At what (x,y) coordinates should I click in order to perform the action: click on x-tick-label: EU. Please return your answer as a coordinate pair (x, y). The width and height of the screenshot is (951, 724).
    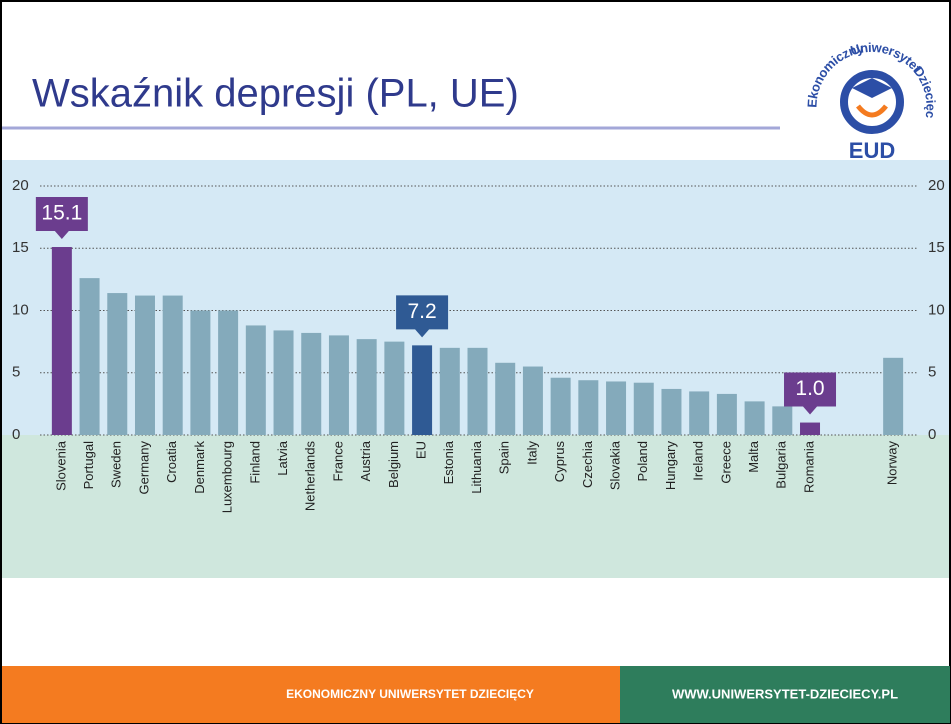
    Looking at the image, I should click on (421, 450).